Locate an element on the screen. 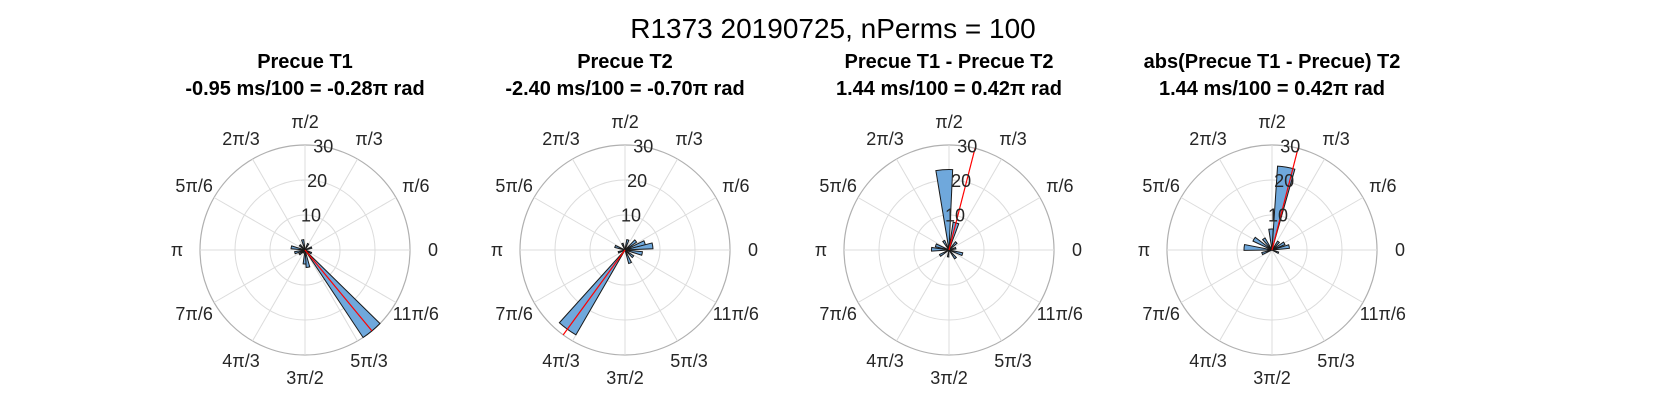 The image size is (1667, 417). figure-suptitle: R1373 20190725, nPerms = 100 is located at coordinates (833, 28).